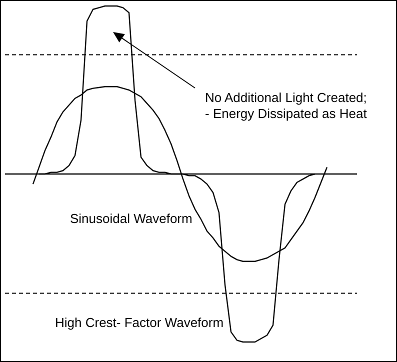 The image size is (397, 362). Describe the element at coordinates (131, 218) in the screenshot. I see `series-label: Sinusoidal Waveform` at that location.